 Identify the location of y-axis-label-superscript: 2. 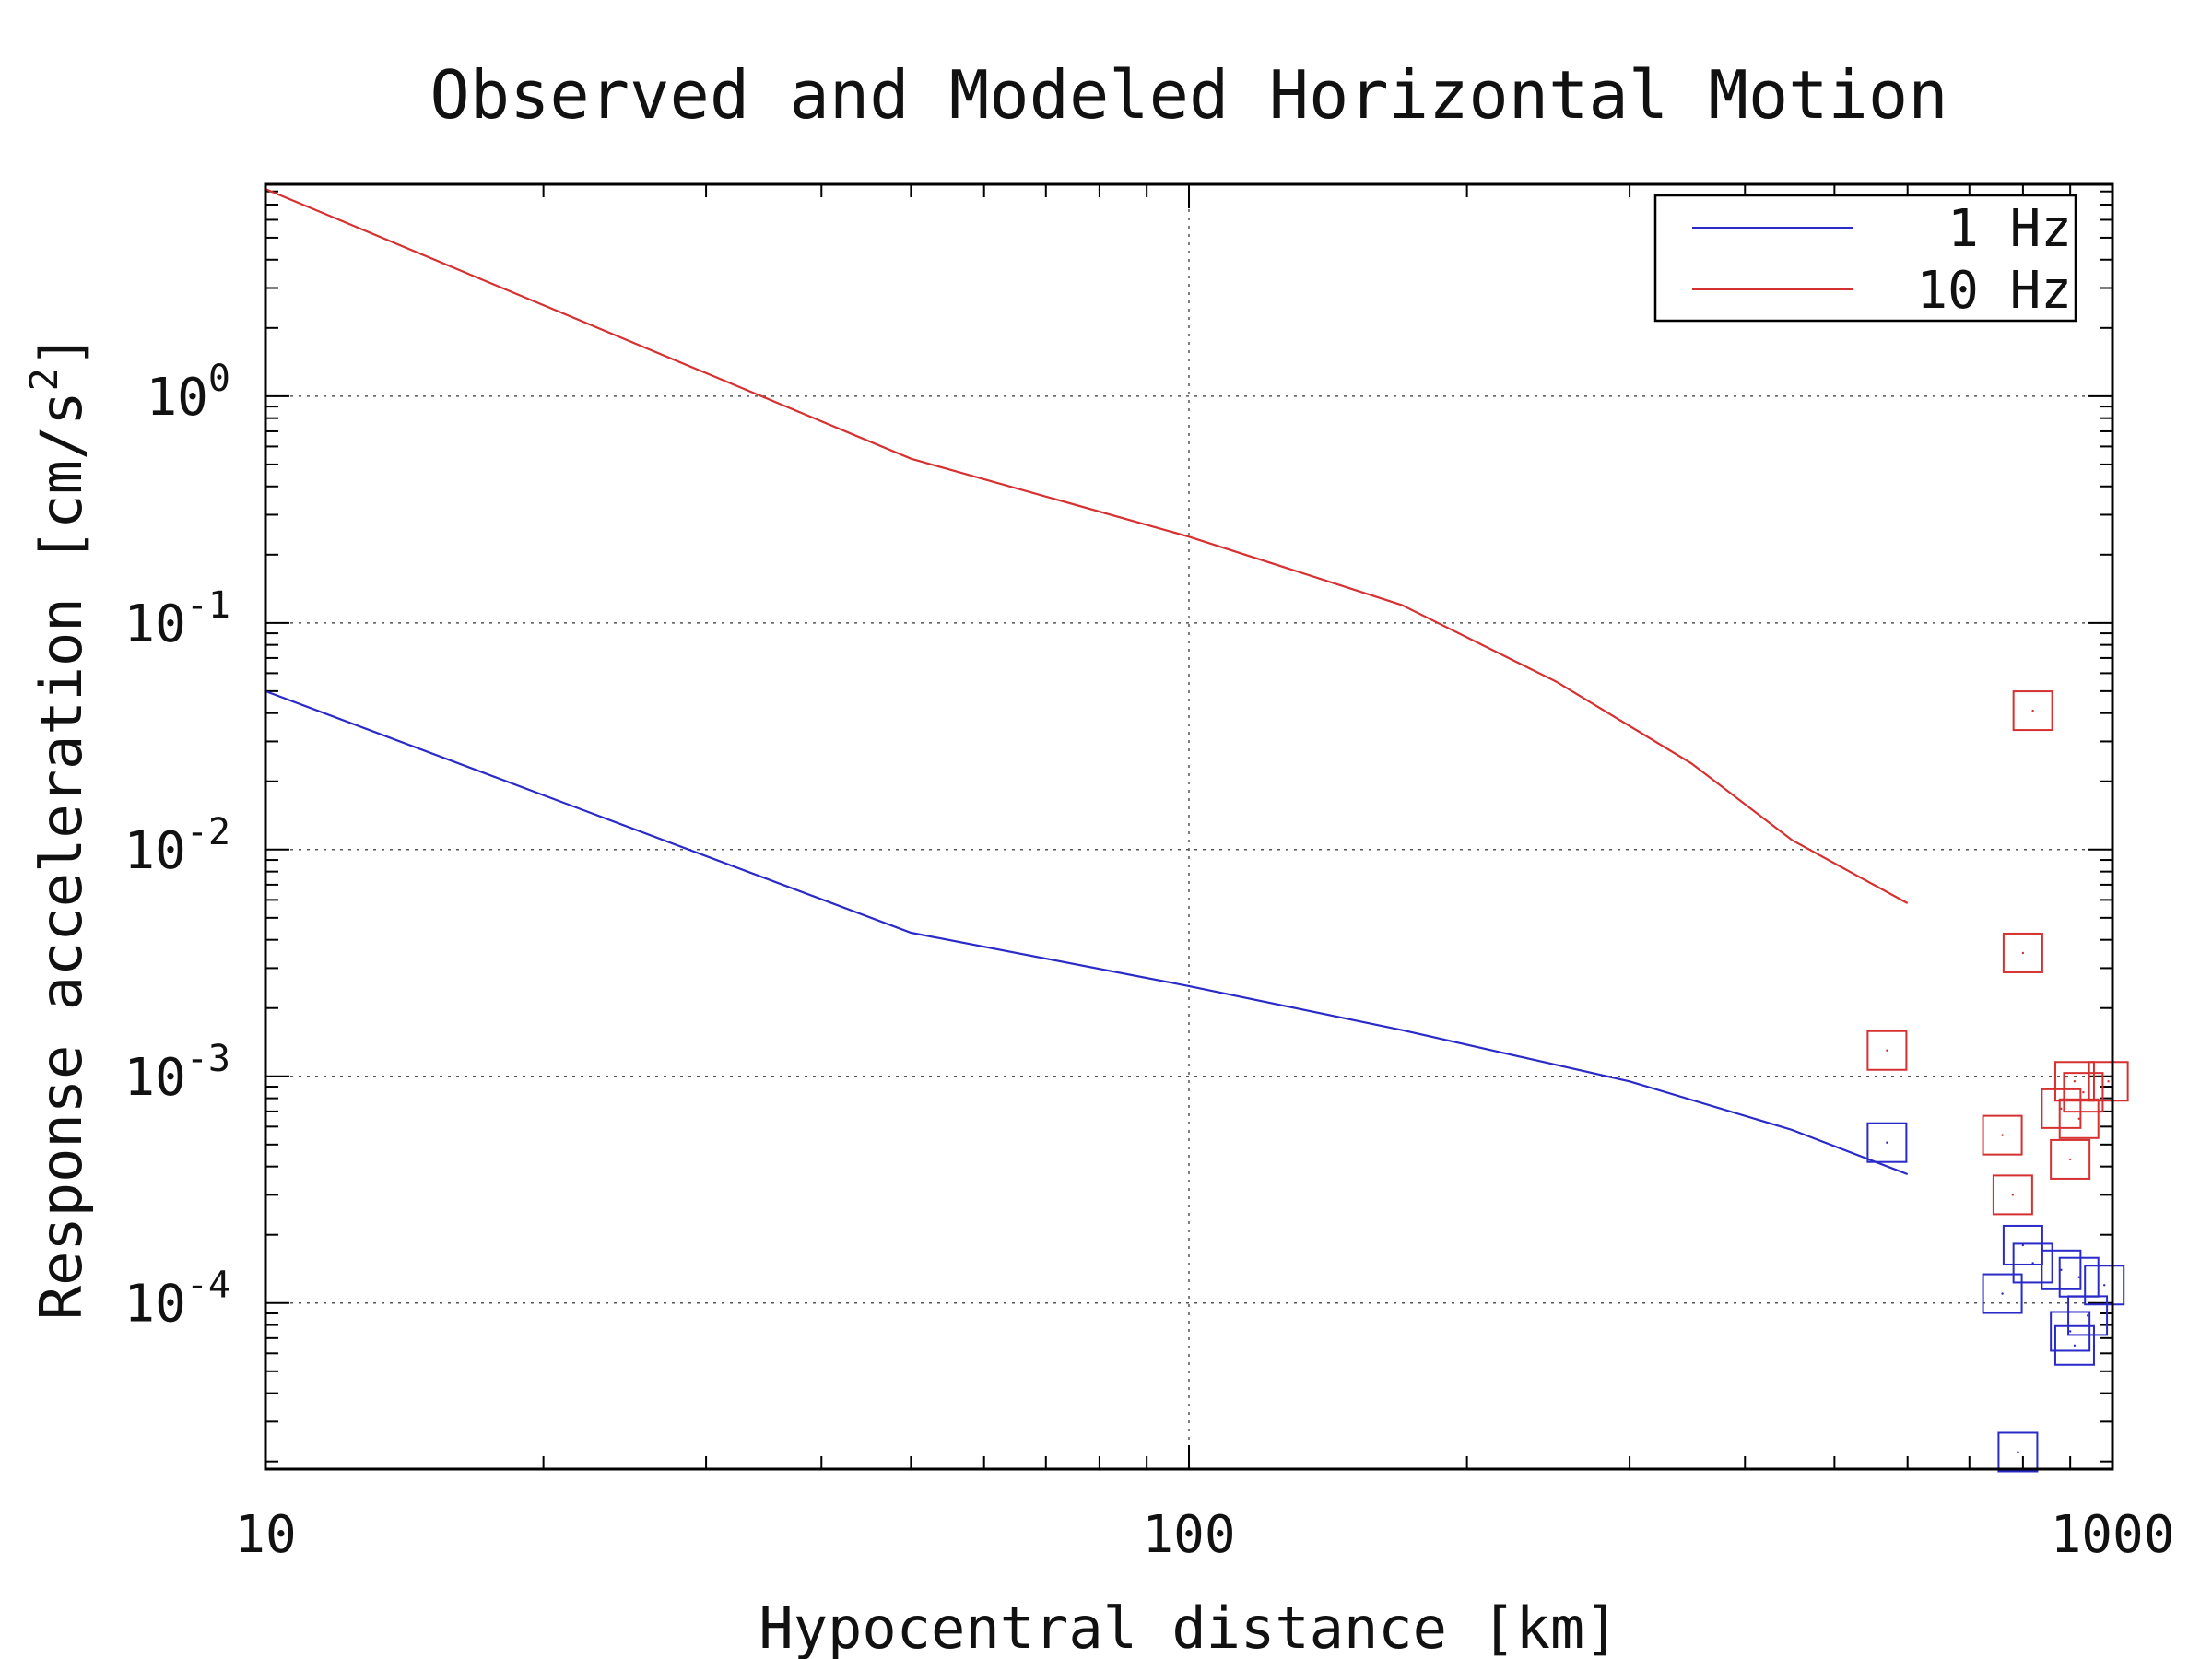
(43, 379).